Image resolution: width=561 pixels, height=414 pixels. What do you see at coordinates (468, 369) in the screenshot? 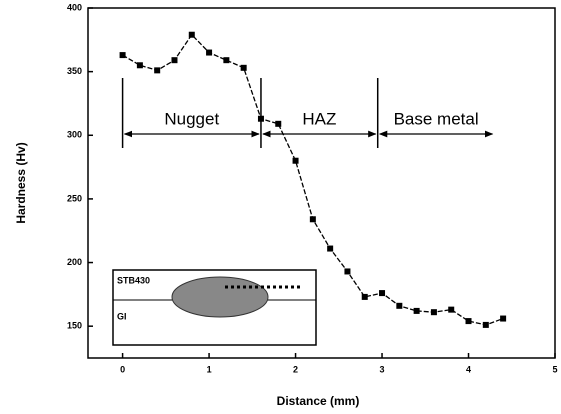
I see `x-tick-label: 4` at bounding box center [468, 369].